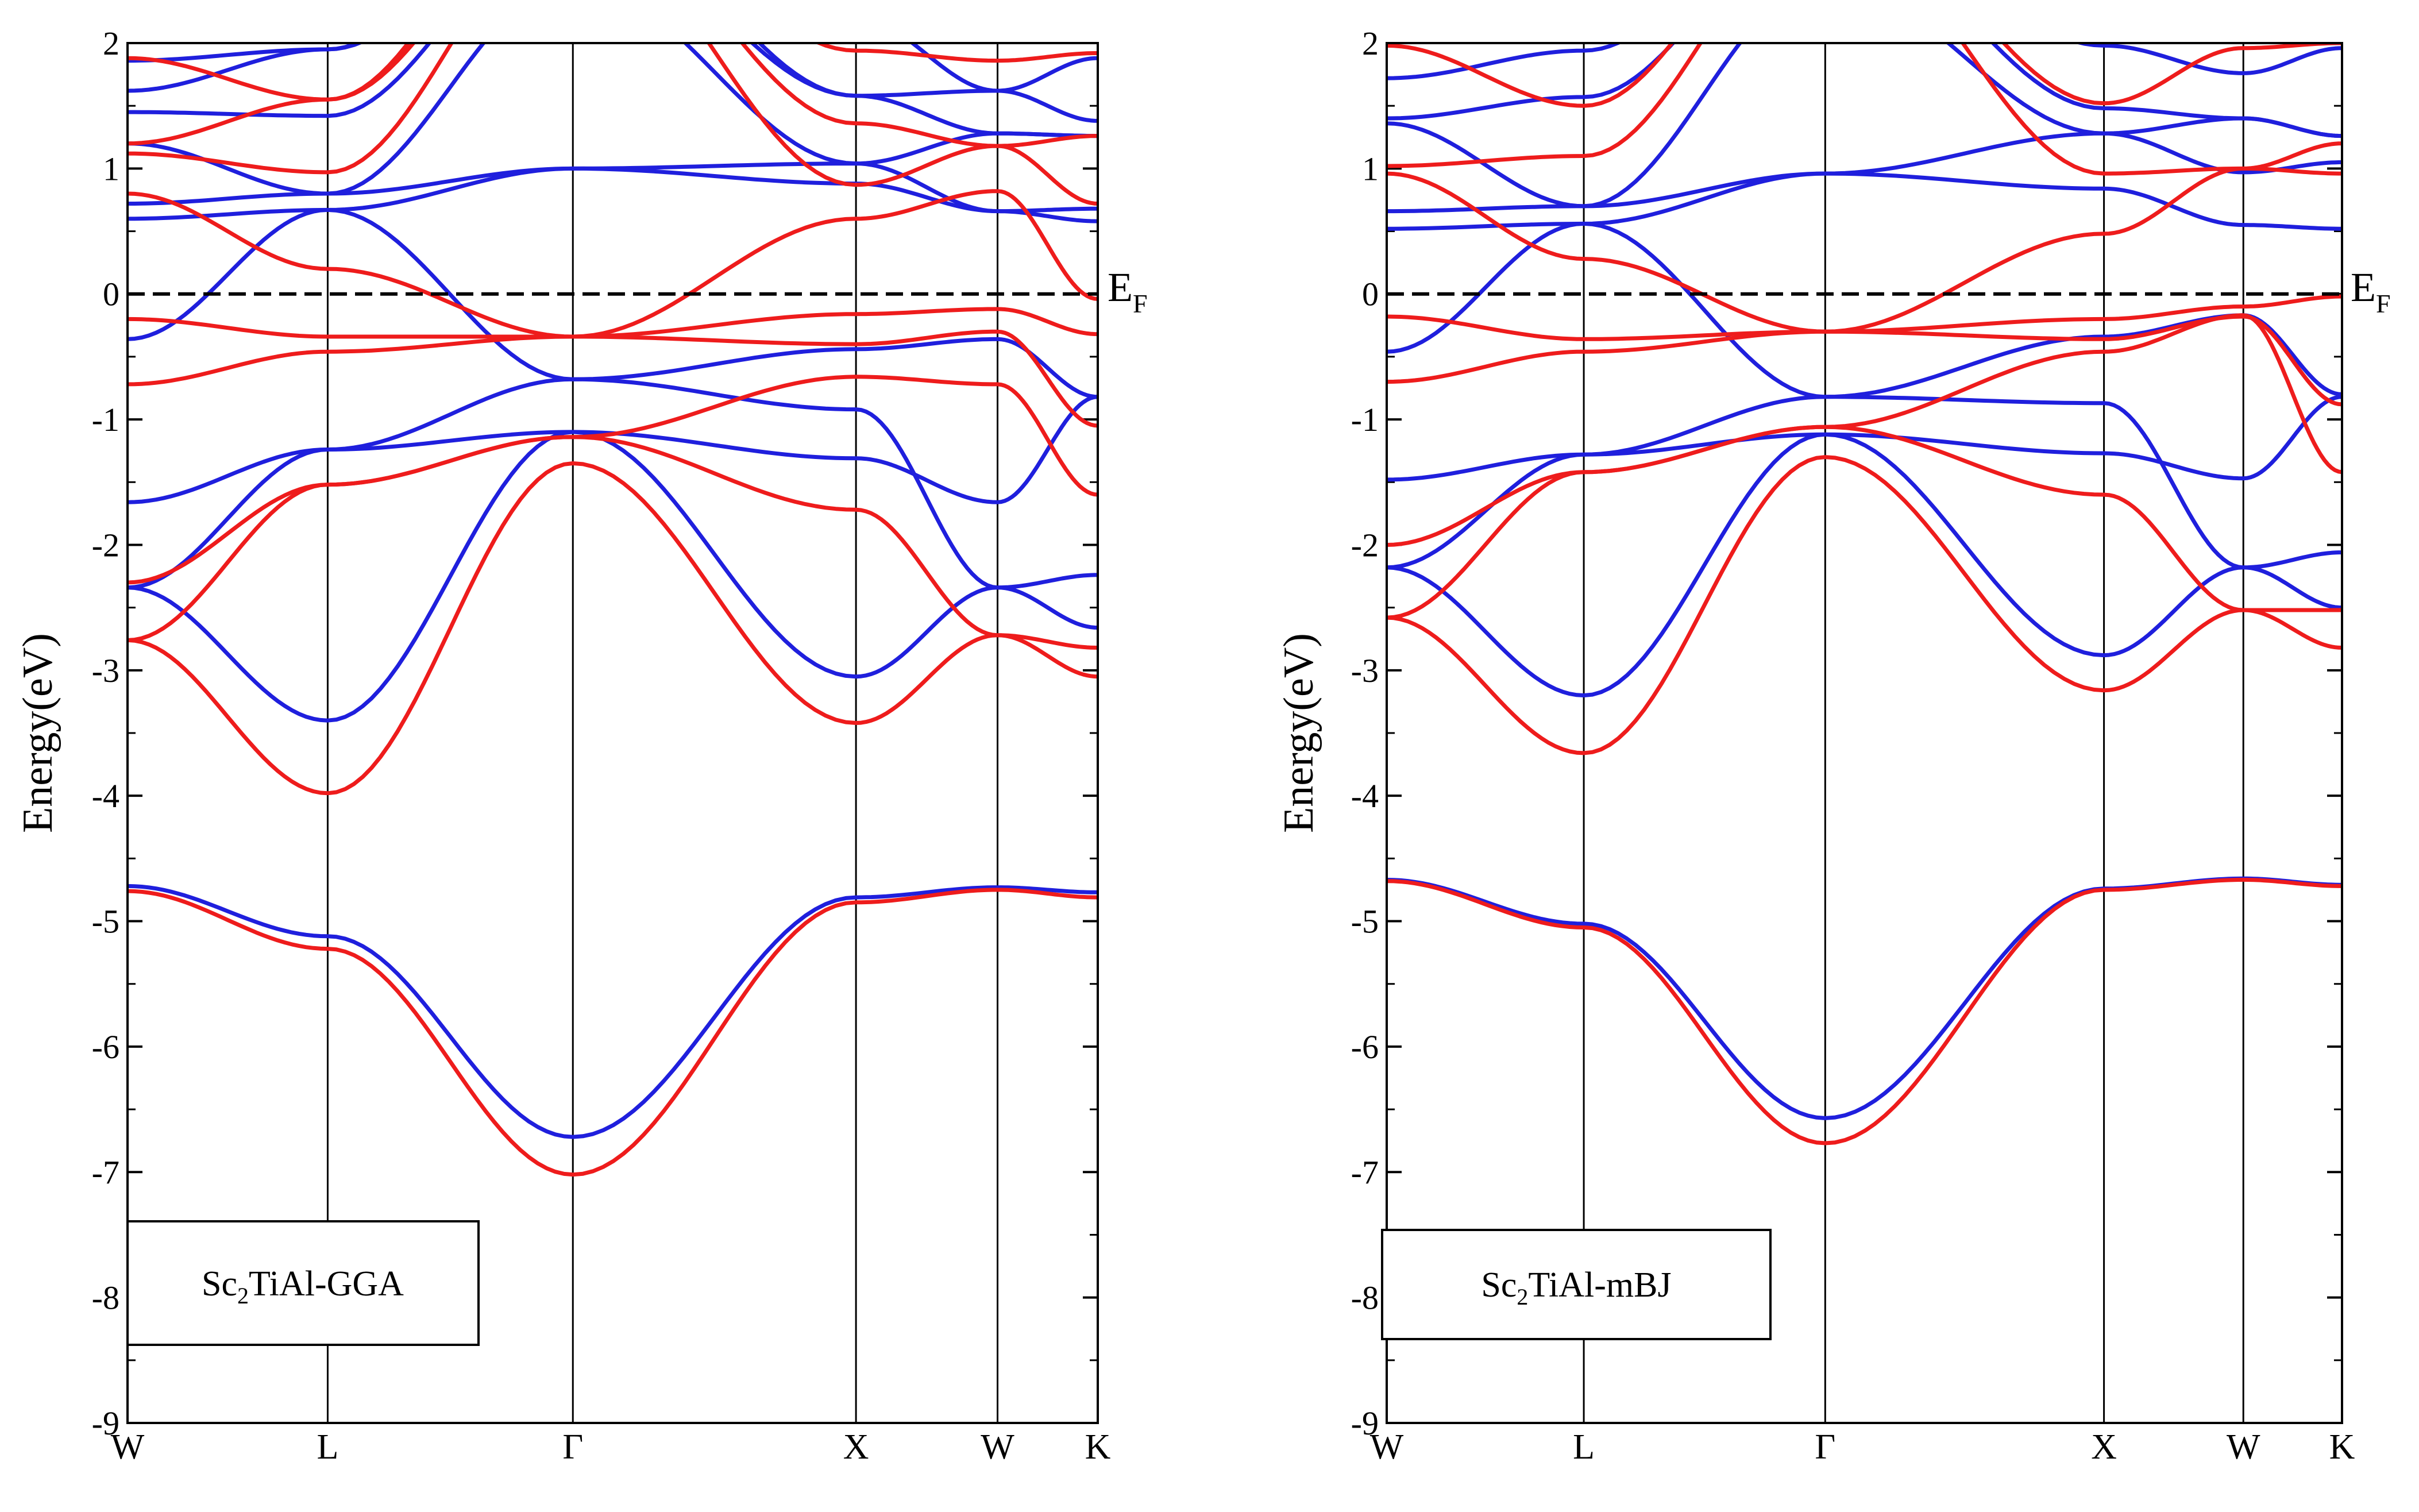 The height and width of the screenshot is (1512, 2419). I want to click on panel-label: Sc2TiAl-GGA, so click(303, 1287).